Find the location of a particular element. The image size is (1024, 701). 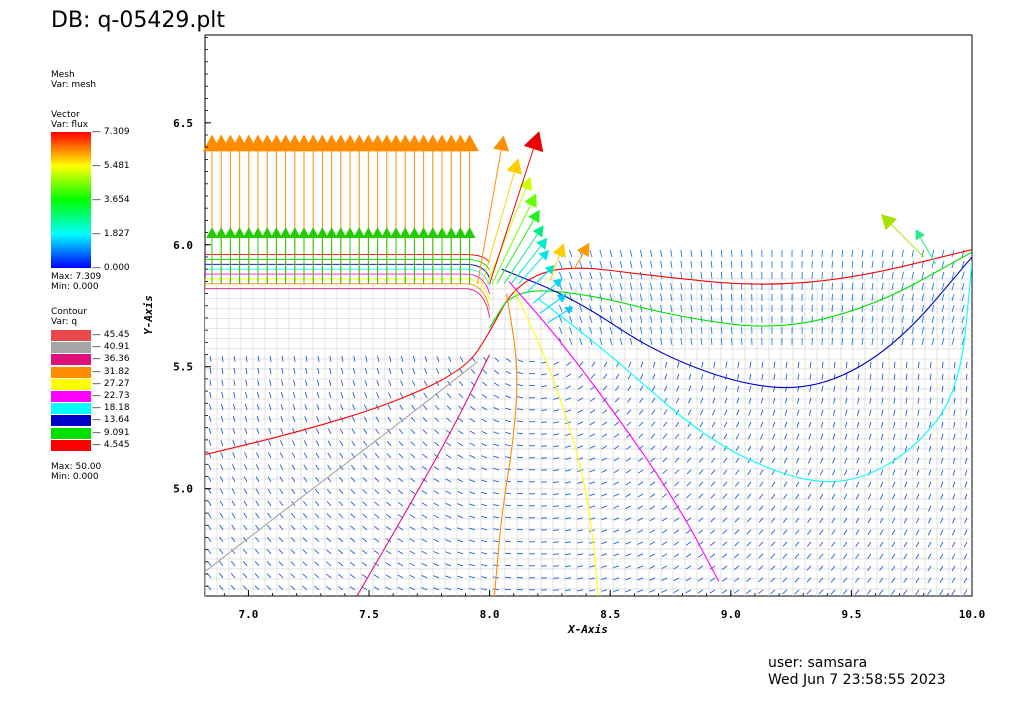

contour-legend-item: — 45.45 is located at coordinates (90, 336).